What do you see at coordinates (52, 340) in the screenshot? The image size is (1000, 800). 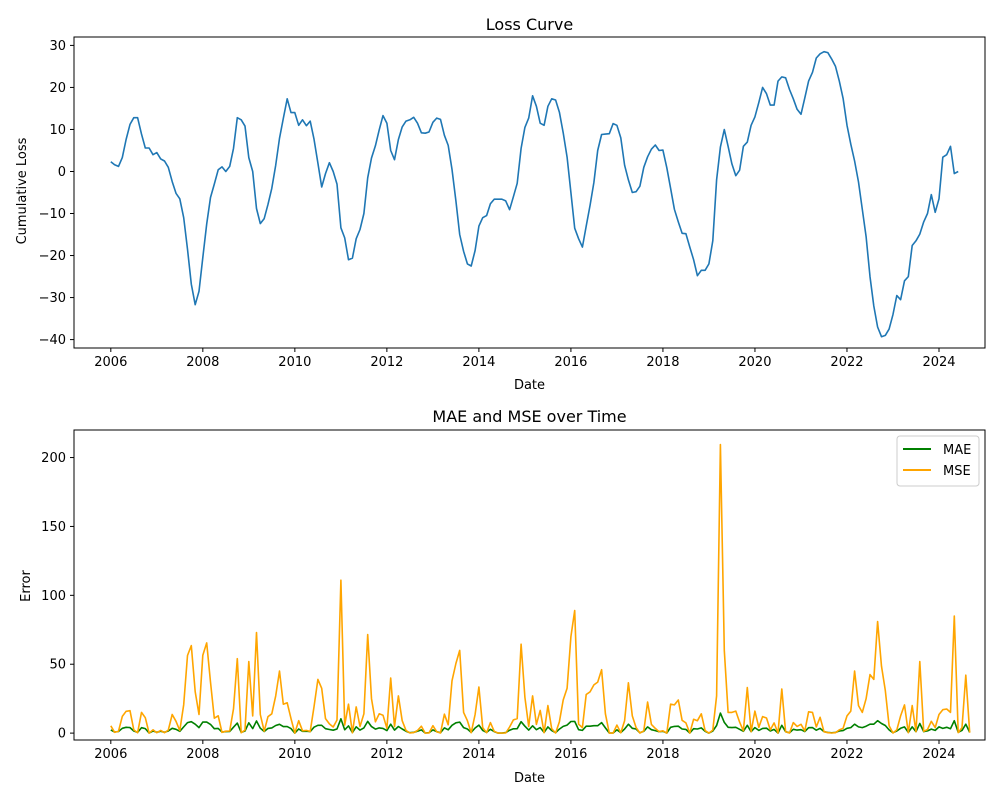 I see `y-tick-label: −40` at bounding box center [52, 340].